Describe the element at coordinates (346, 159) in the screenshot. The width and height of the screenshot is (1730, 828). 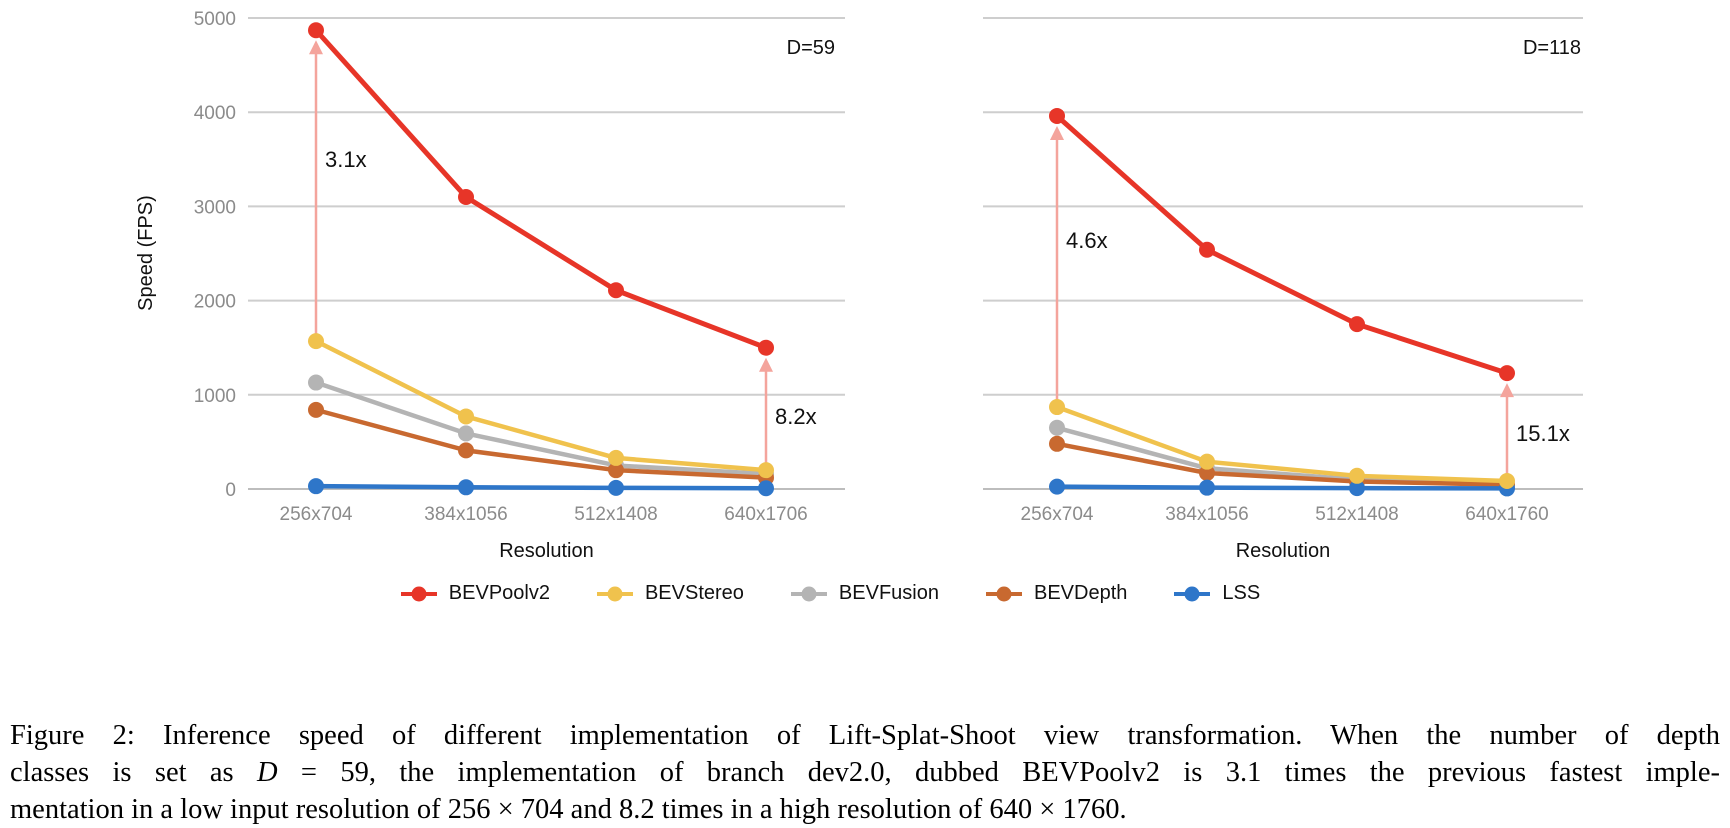
I see `speedup-label: 3.1x` at that location.